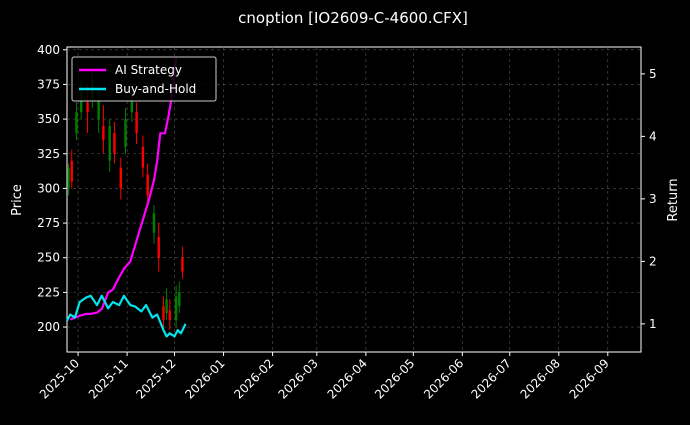 This screenshot has width=690, height=425. Describe the element at coordinates (48, 188) in the screenshot. I see `y-left-tick-label: 300` at that location.